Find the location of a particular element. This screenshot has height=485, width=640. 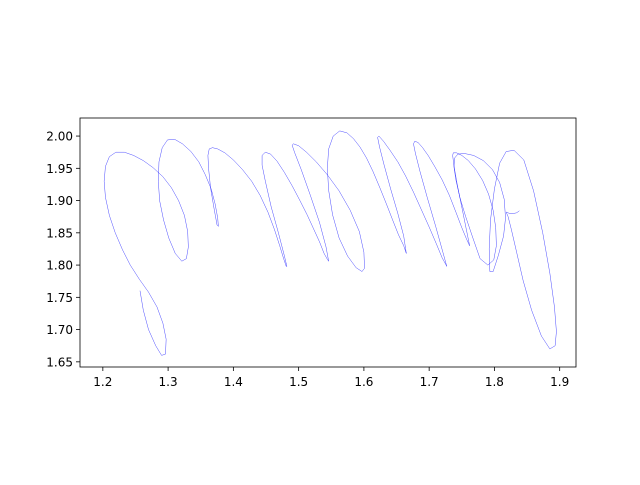

y-tick-label: 1.90 is located at coordinates (59, 201).